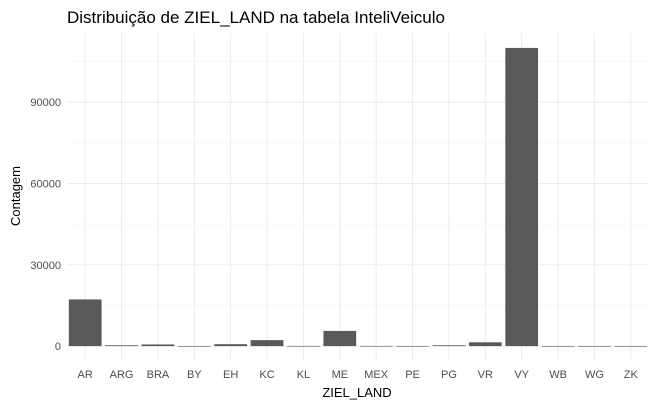 Image resolution: width=657 pixels, height=406 pixels. I want to click on y-axis-title: Contagem, so click(15, 196).